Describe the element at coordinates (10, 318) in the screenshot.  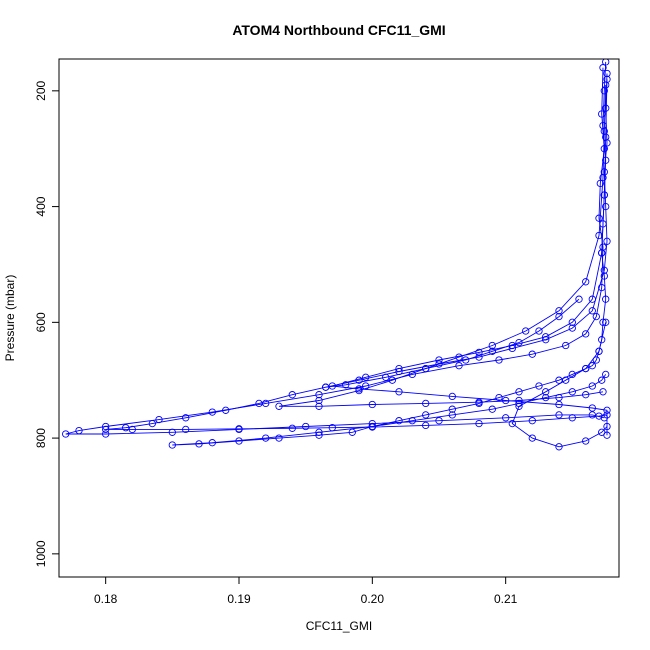
I see `y-axis-label: Pressure (mbar)` at that location.